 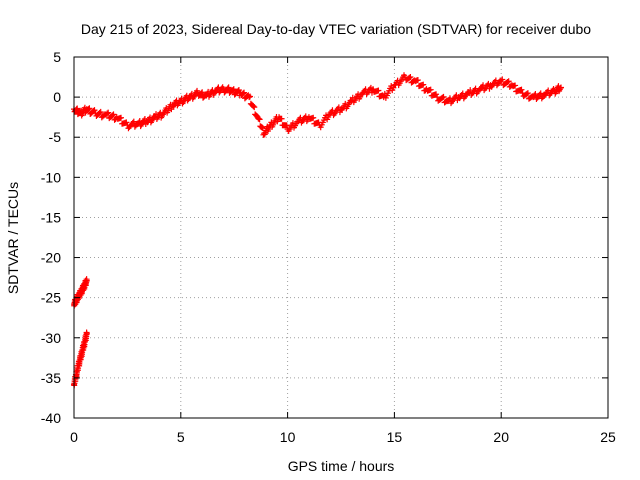 I want to click on y-tick-label: 5, so click(x=57, y=57).